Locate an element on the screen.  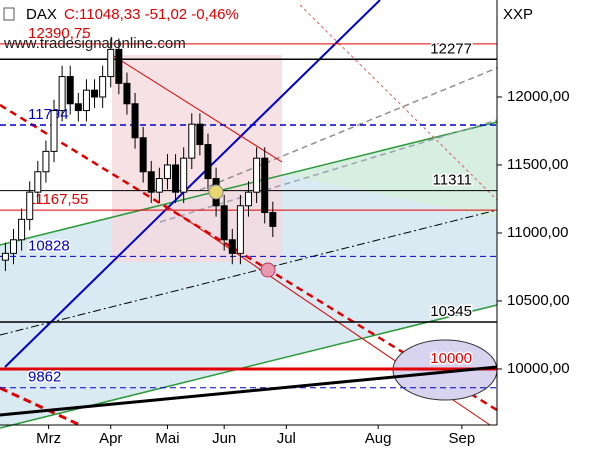
level-label: 11311 is located at coordinates (453, 180).